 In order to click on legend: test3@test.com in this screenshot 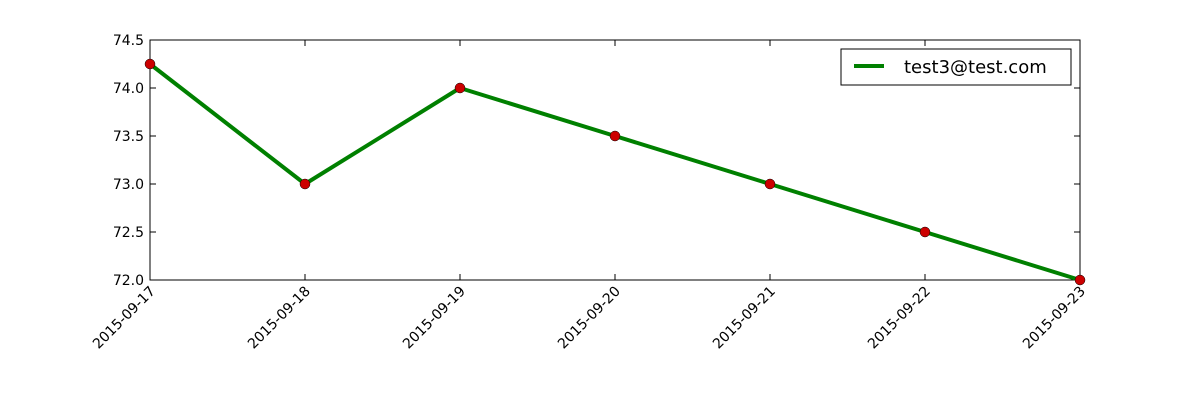, I will do `click(956, 67)`.